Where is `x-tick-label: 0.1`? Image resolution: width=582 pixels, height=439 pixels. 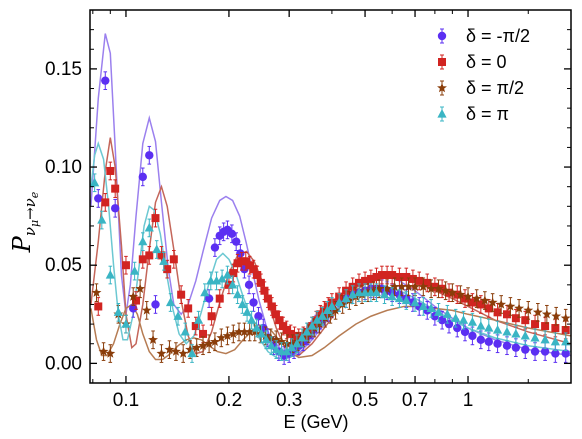 x-tick-label: 0.1 is located at coordinates (126, 400).